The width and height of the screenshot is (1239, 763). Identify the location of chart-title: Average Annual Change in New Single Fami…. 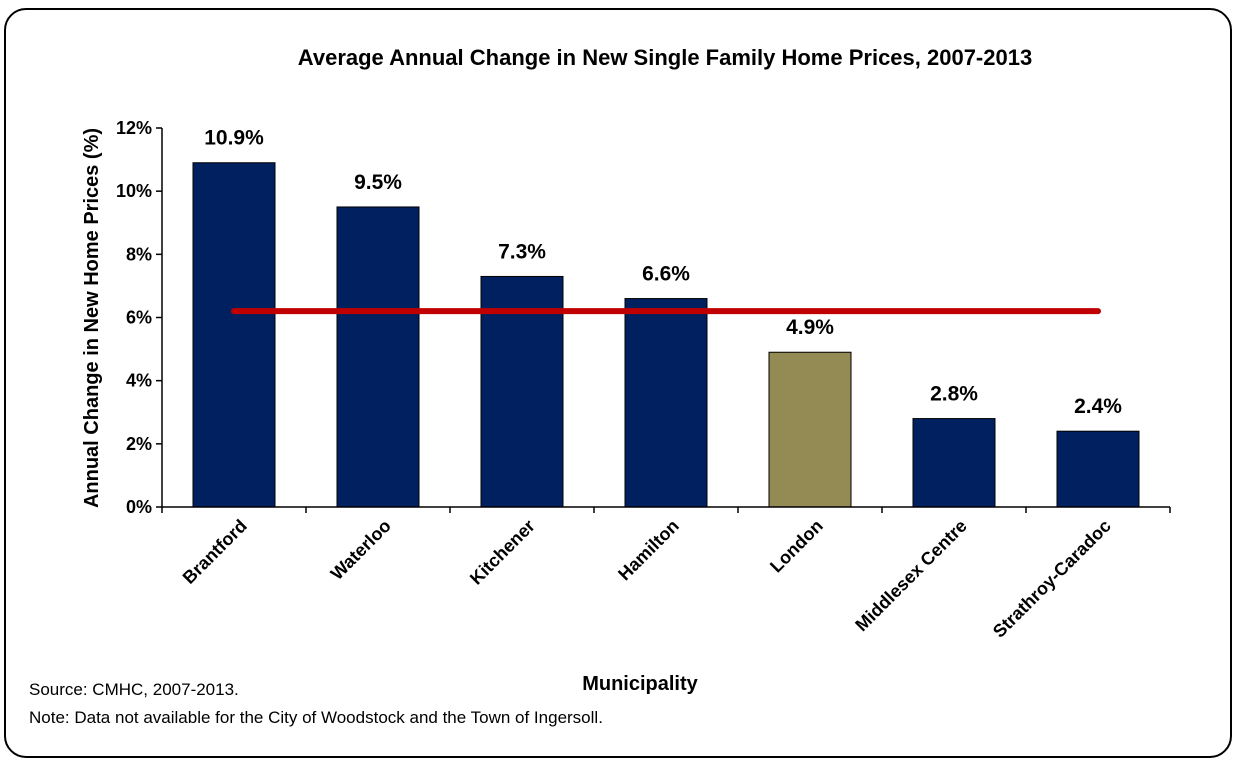
(665, 57).